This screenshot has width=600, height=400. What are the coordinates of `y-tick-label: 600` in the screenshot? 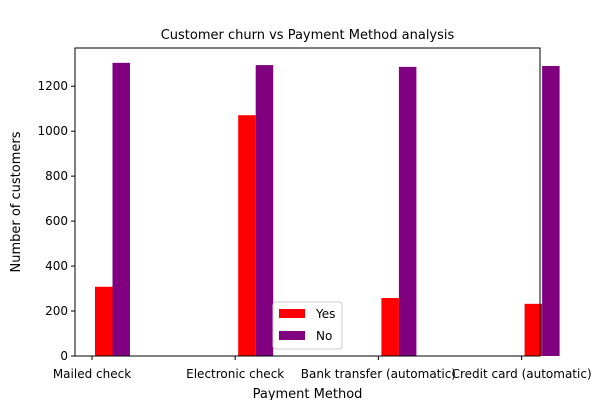 It's located at (56, 221).